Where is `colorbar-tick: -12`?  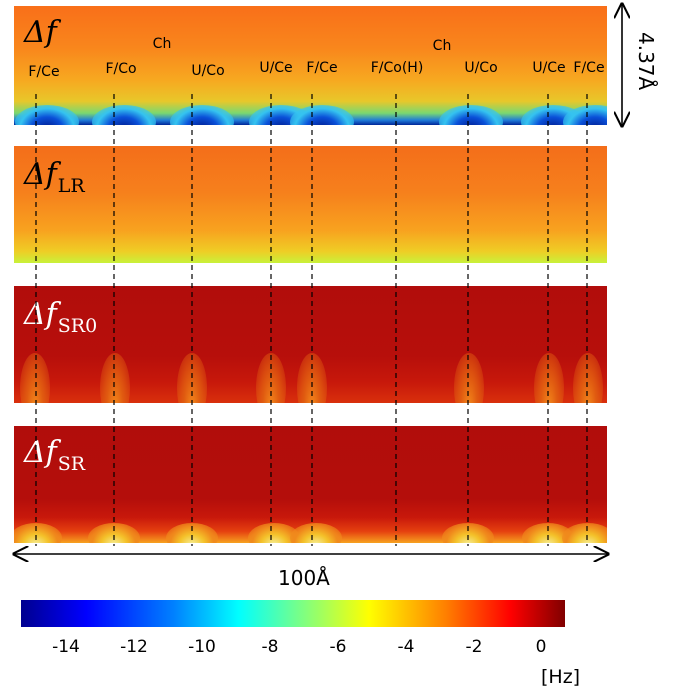 colorbar-tick: -12 is located at coordinates (134, 647).